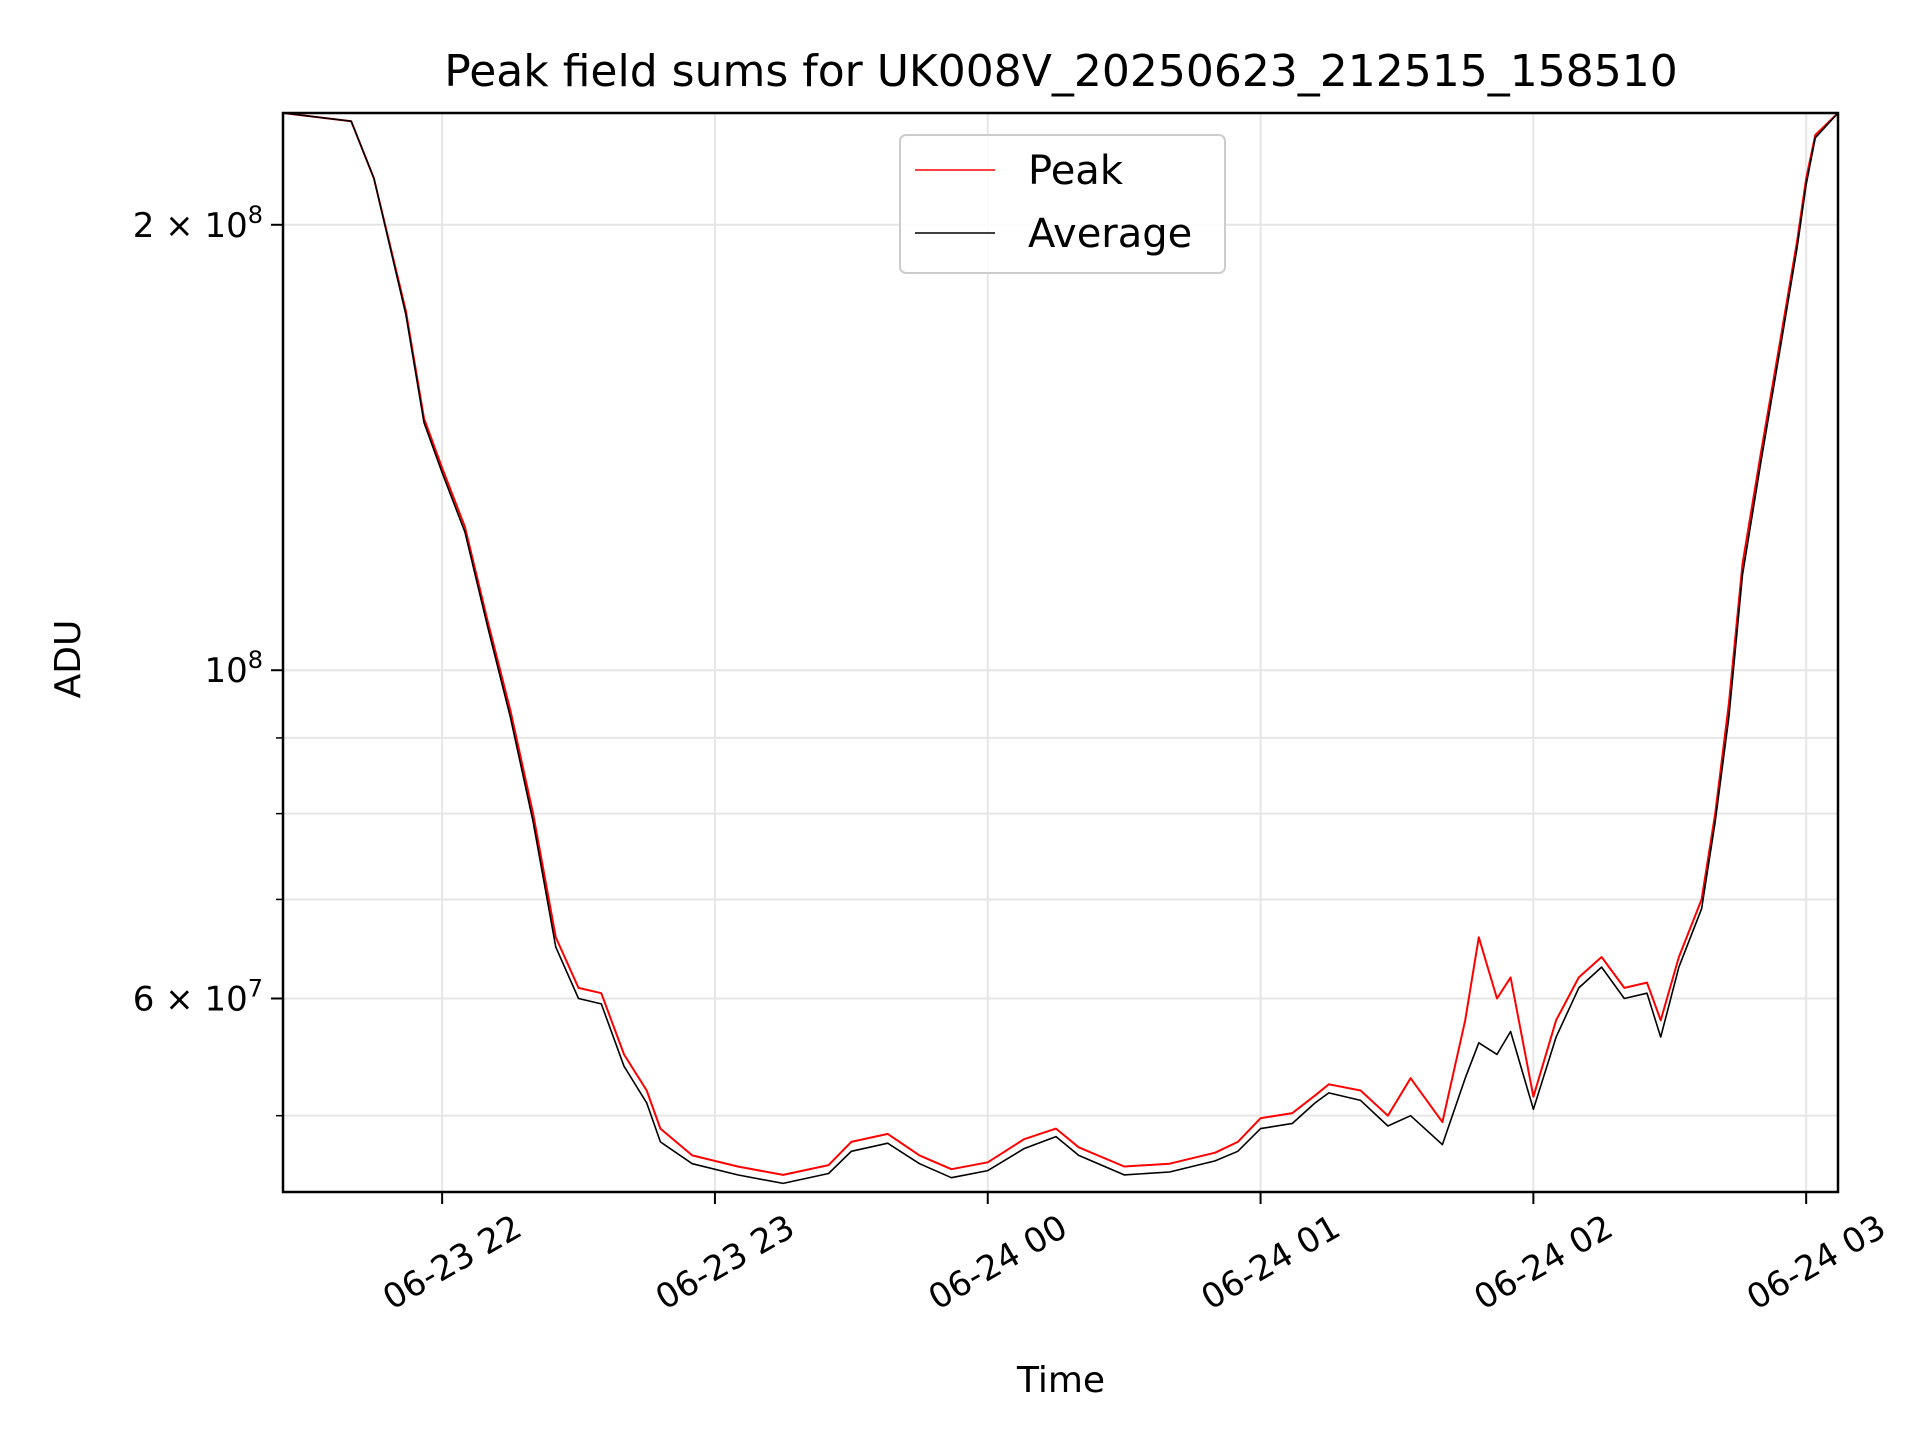 The image size is (1920, 1440). What do you see at coordinates (1076, 171) in the screenshot?
I see `legend-label-peak: Peak` at bounding box center [1076, 171].